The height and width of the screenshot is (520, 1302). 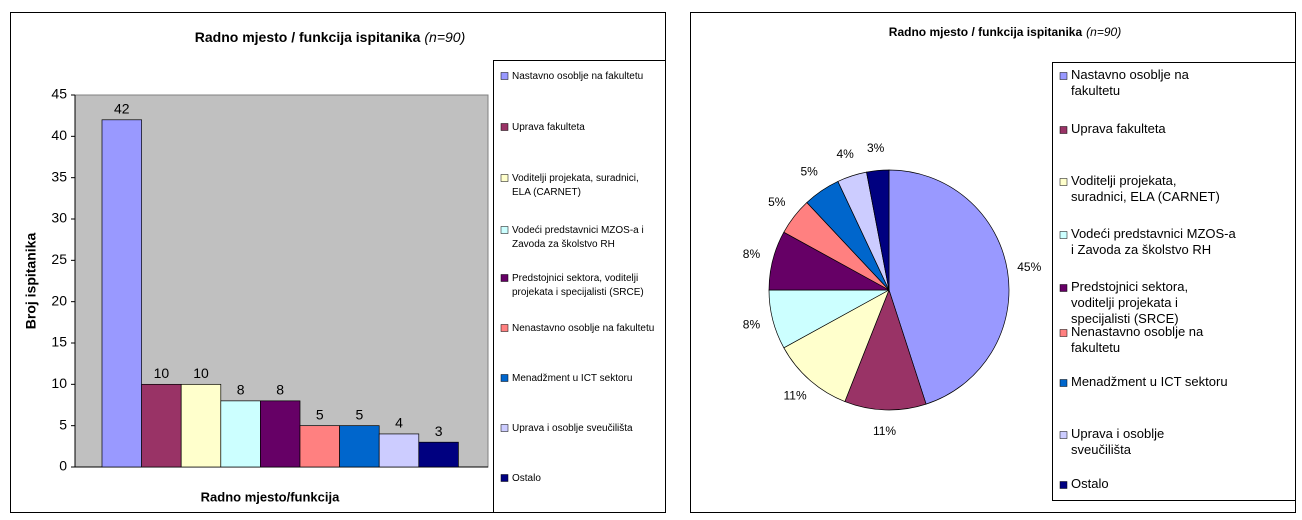 I want to click on data-label: 45%, so click(x=1029, y=267).